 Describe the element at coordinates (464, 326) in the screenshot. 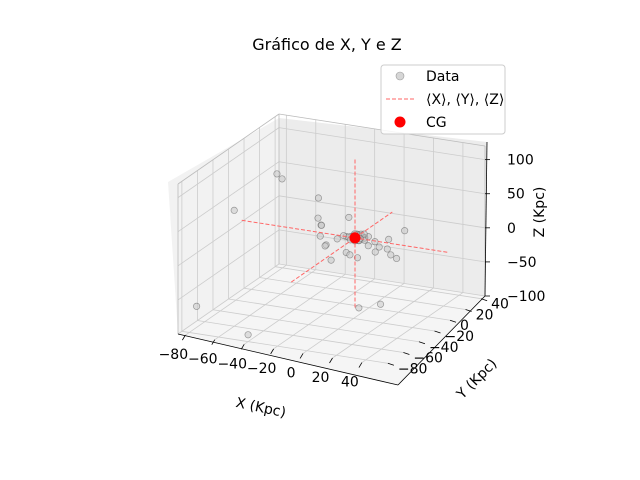

I see `y-tick-label: 0` at that location.